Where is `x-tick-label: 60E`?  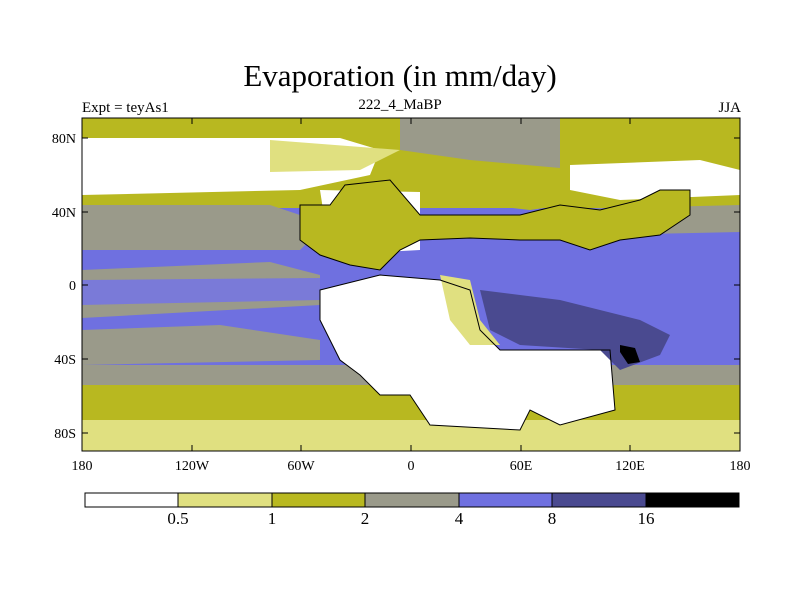 x-tick-label: 60E is located at coordinates (521, 466).